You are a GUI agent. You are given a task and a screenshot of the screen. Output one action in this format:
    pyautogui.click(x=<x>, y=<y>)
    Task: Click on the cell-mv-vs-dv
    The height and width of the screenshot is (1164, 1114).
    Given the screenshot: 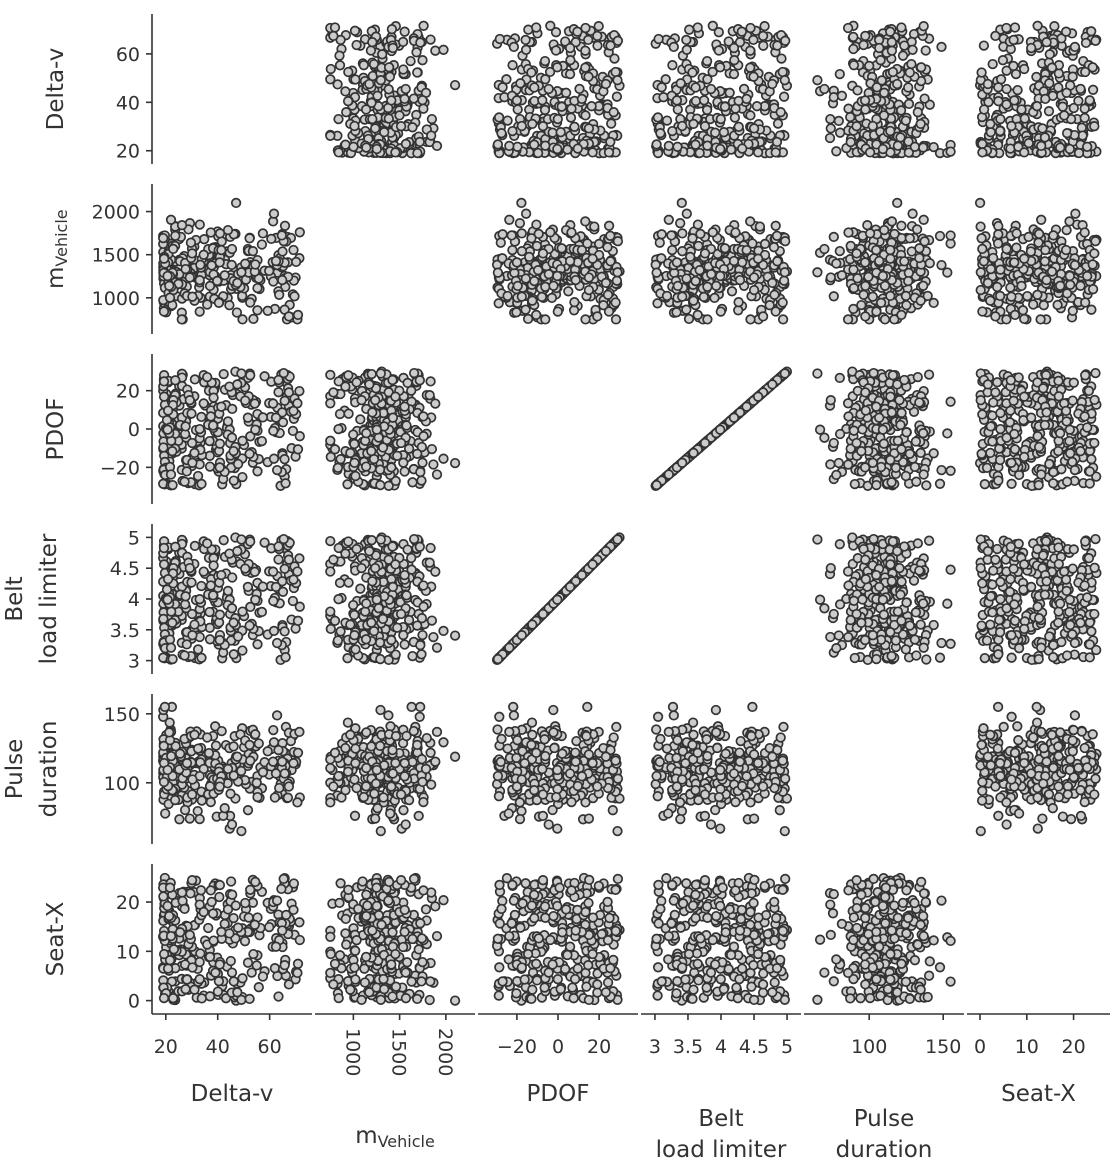 What is the action you would take?
    pyautogui.click(x=231, y=261)
    